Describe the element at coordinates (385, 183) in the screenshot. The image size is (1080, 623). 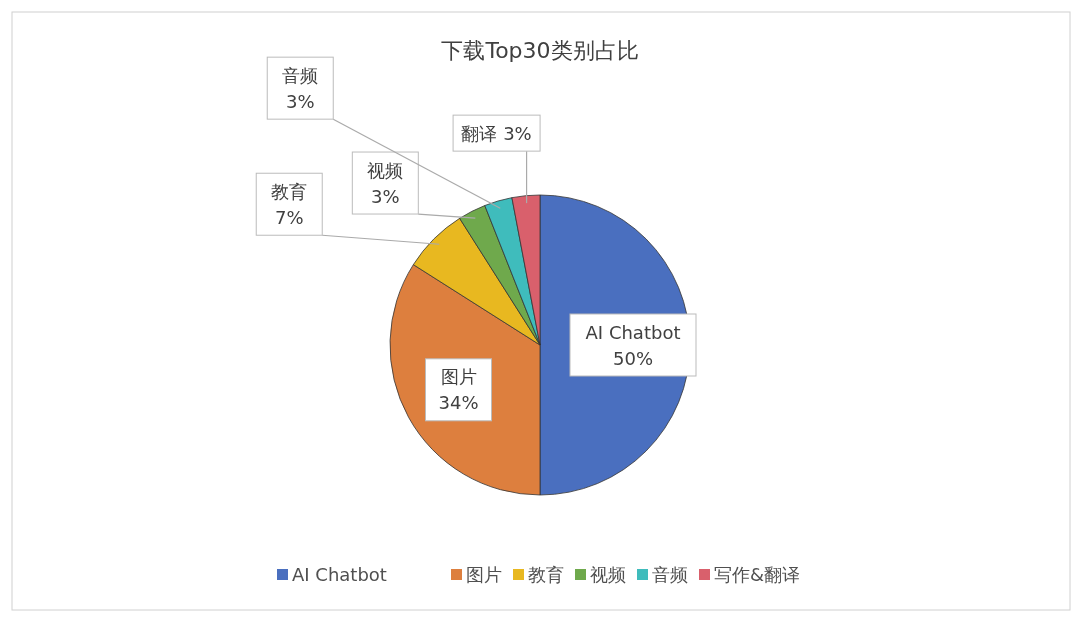
I see `data-label: 视频 3%` at that location.